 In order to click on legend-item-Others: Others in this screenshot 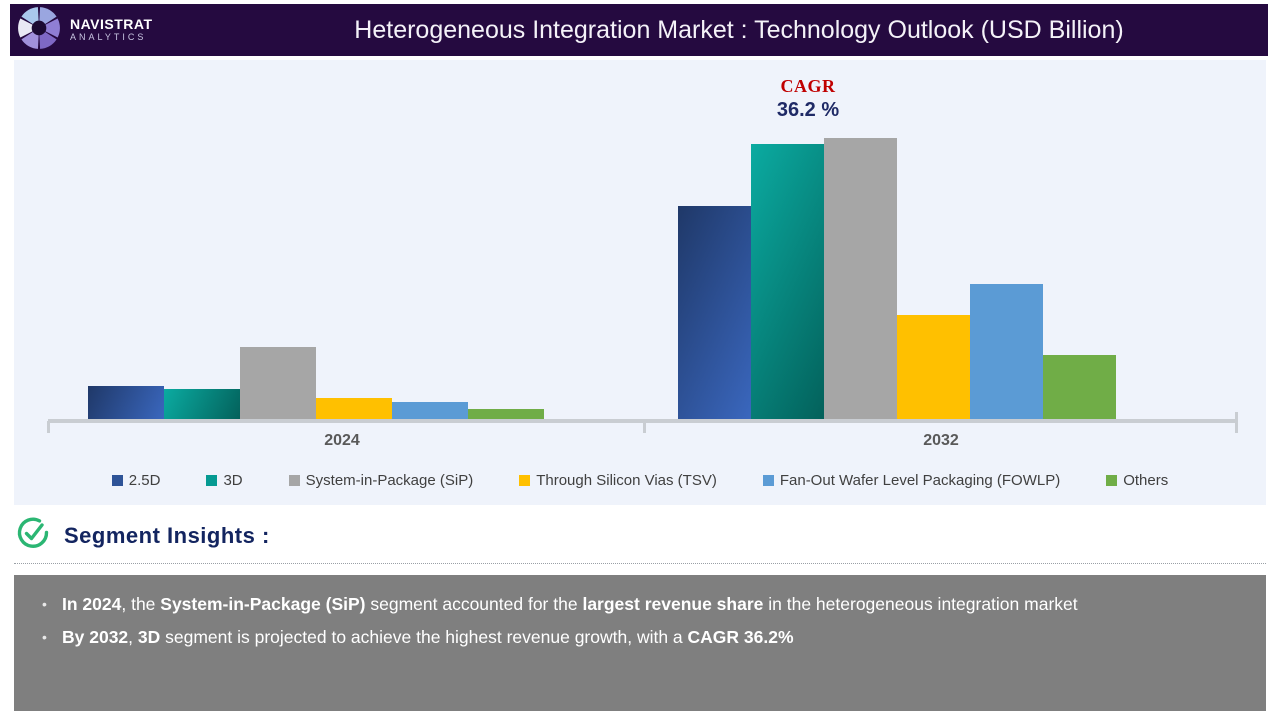, I will do `click(1137, 480)`.